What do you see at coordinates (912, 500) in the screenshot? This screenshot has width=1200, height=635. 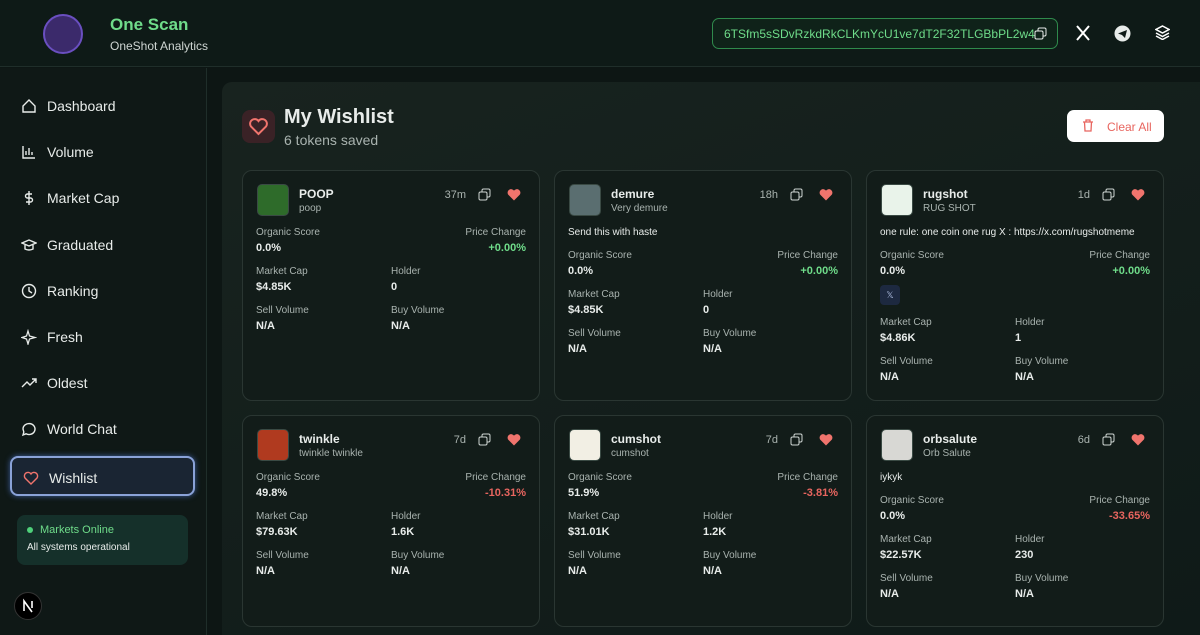 I see `stat-label: Organic Score` at bounding box center [912, 500].